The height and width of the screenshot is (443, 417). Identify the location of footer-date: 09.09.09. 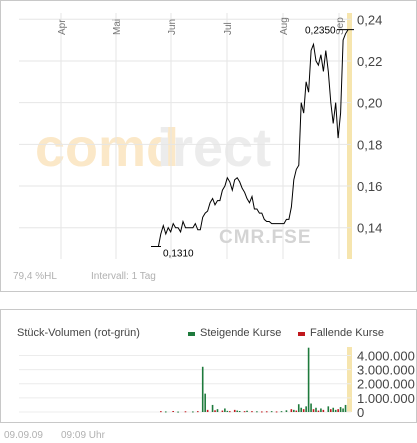
(23, 435).